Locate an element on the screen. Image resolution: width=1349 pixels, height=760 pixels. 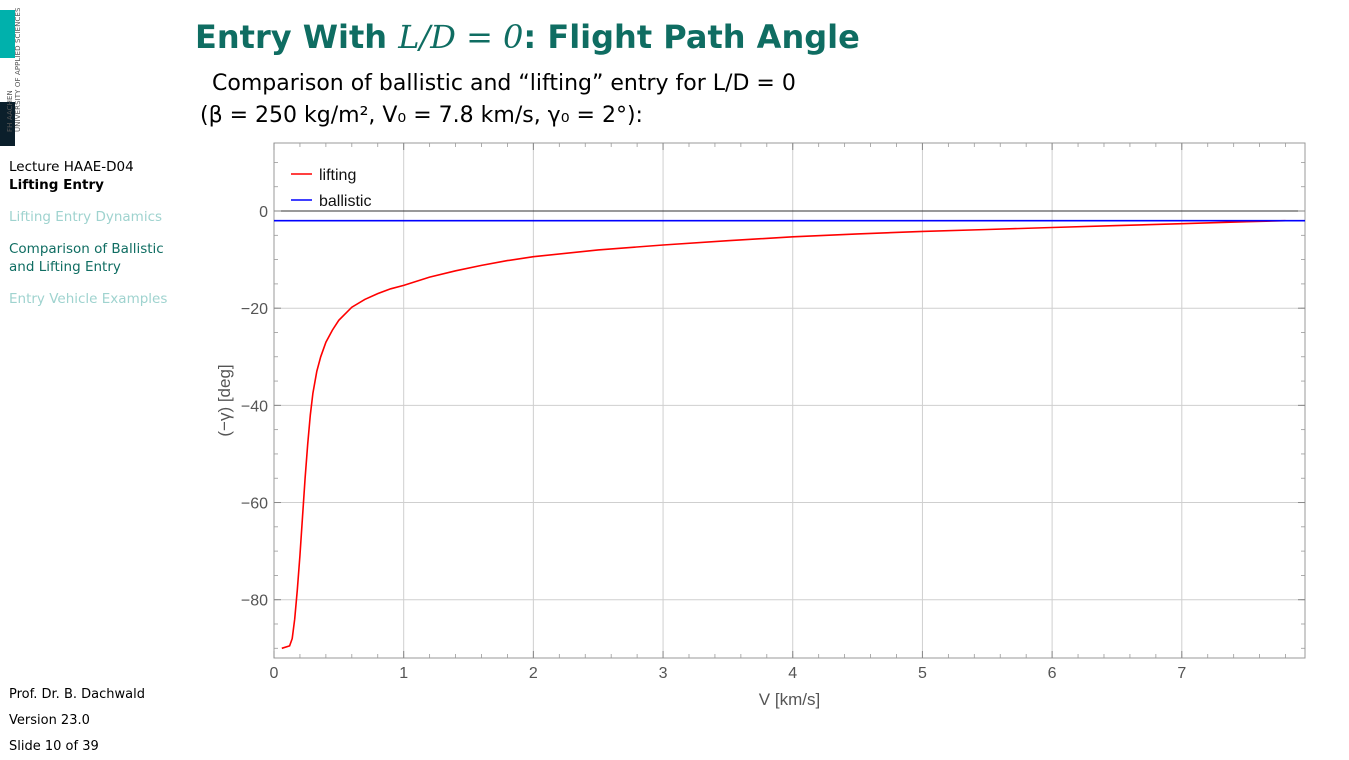
x-tick-label: 3 is located at coordinates (663, 673).